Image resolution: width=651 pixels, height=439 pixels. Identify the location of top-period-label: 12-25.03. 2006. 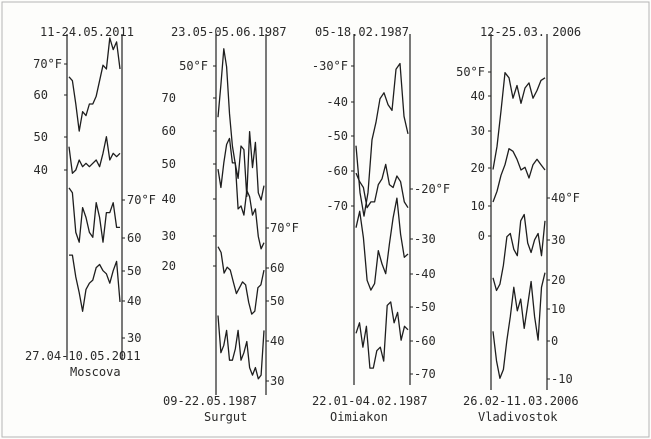
(530, 32).